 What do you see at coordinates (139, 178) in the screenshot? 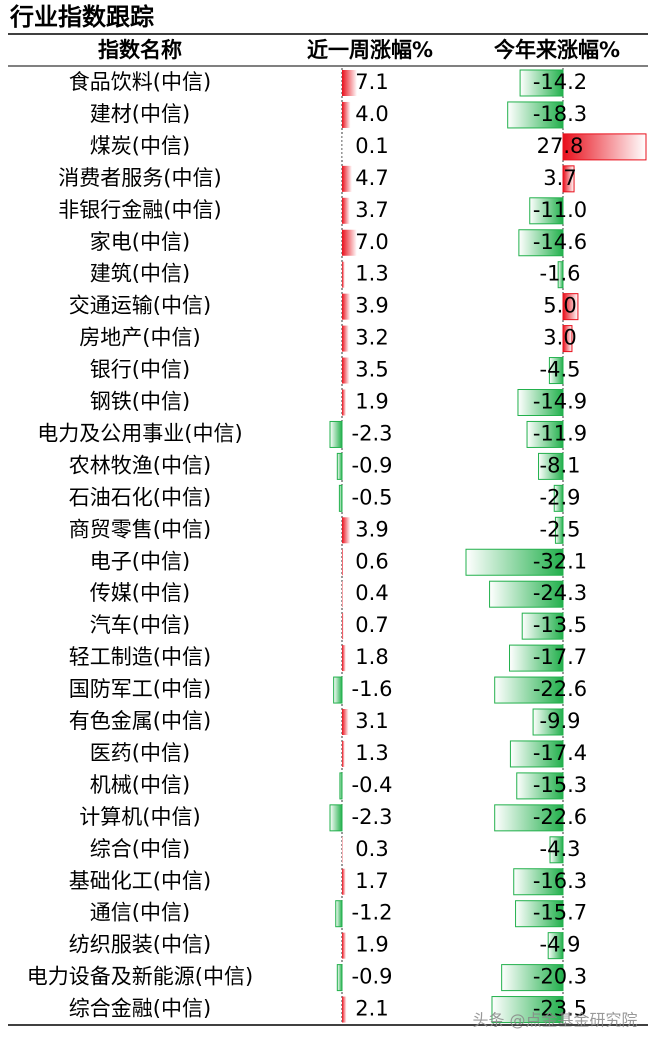
I see `index-name: 消费者服务(中信)` at bounding box center [139, 178].